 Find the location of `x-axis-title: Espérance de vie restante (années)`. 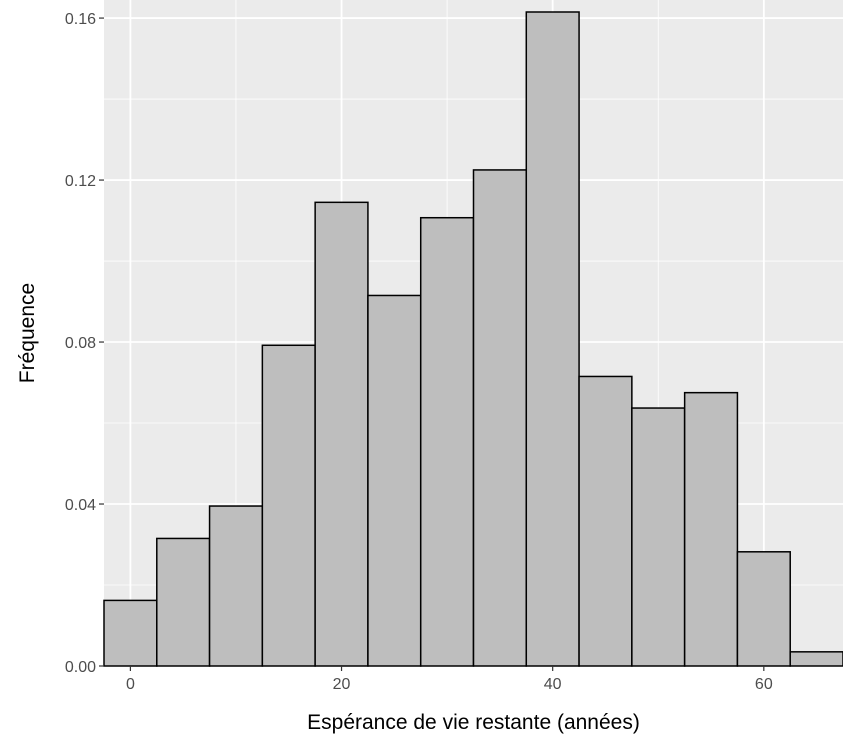

x-axis-title: Espérance de vie restante (années) is located at coordinates (473, 722).